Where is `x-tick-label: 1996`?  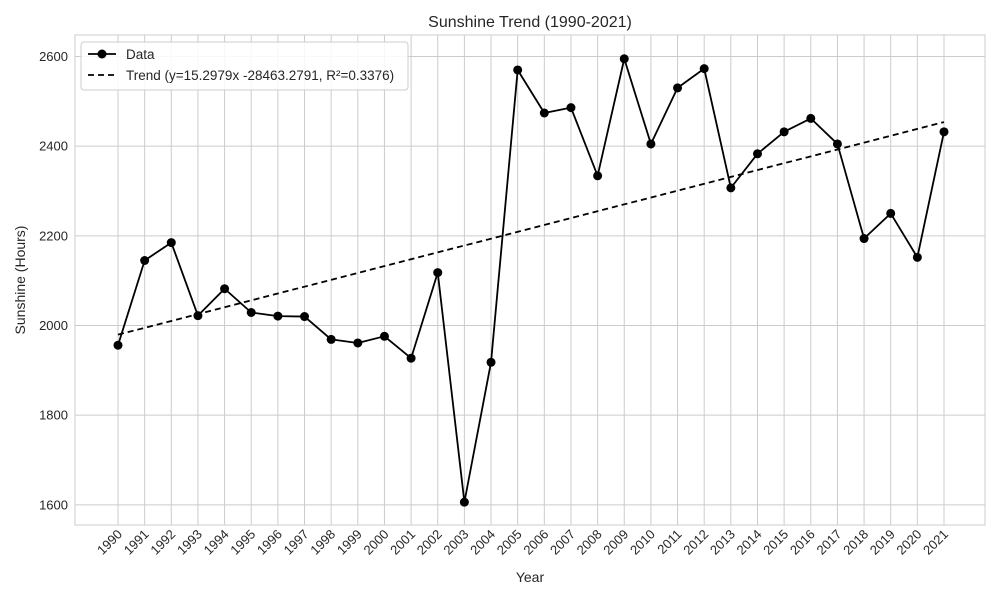
x-tick-label: 1996 is located at coordinates (269, 542).